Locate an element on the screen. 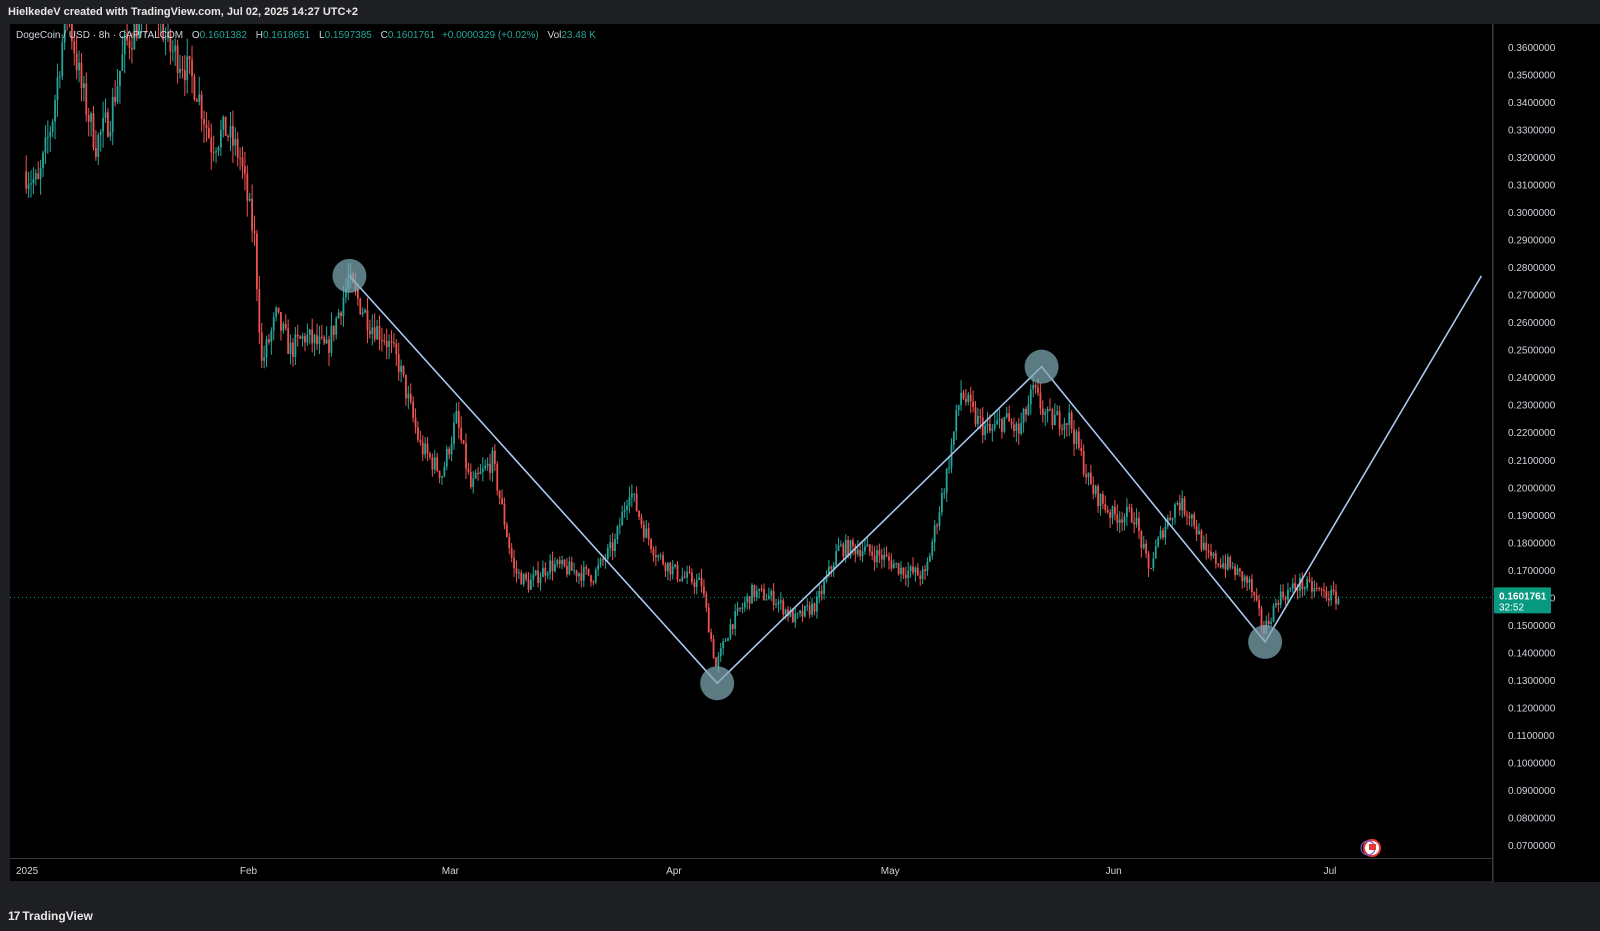  last-price-value: 0.1601761 is located at coordinates (1523, 596).